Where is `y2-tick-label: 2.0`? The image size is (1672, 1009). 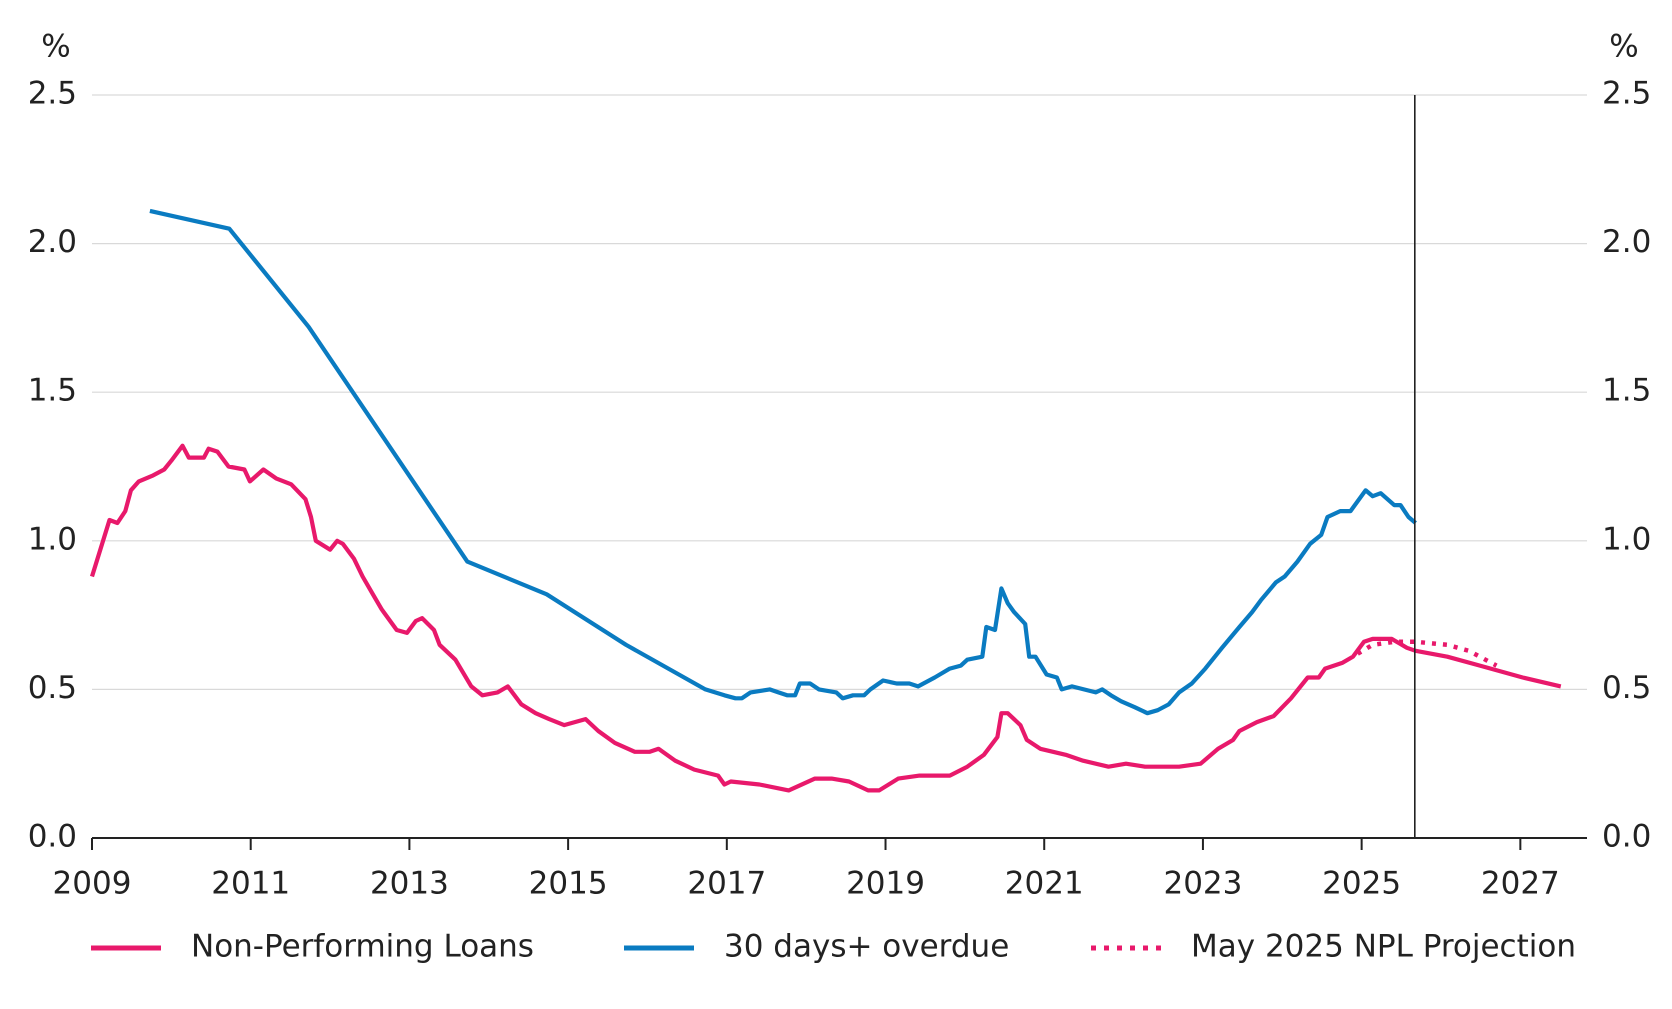 y2-tick-label: 2.0 is located at coordinates (1626, 242).